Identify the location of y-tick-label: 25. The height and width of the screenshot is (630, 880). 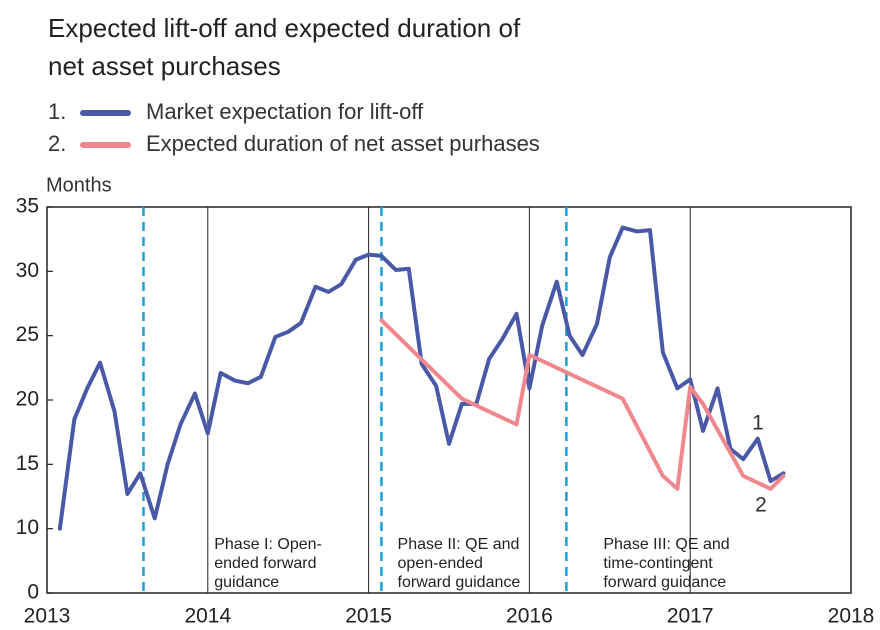
(27, 334).